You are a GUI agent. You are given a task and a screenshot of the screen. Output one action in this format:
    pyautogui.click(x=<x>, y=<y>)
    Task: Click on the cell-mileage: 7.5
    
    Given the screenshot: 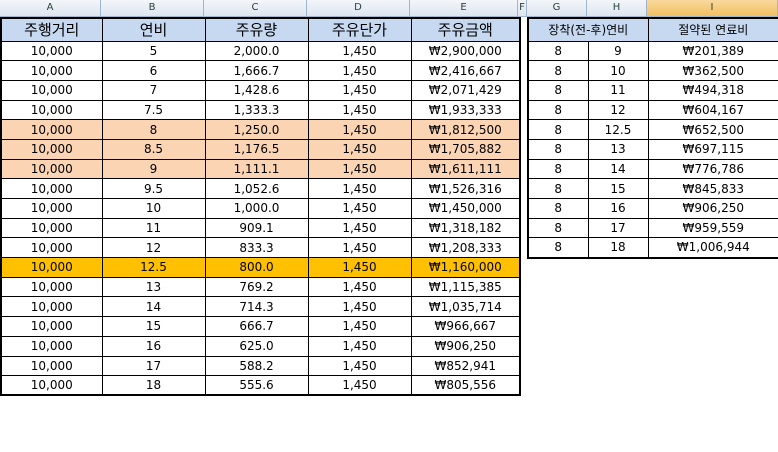 What is the action you would take?
    pyautogui.click(x=153, y=110)
    